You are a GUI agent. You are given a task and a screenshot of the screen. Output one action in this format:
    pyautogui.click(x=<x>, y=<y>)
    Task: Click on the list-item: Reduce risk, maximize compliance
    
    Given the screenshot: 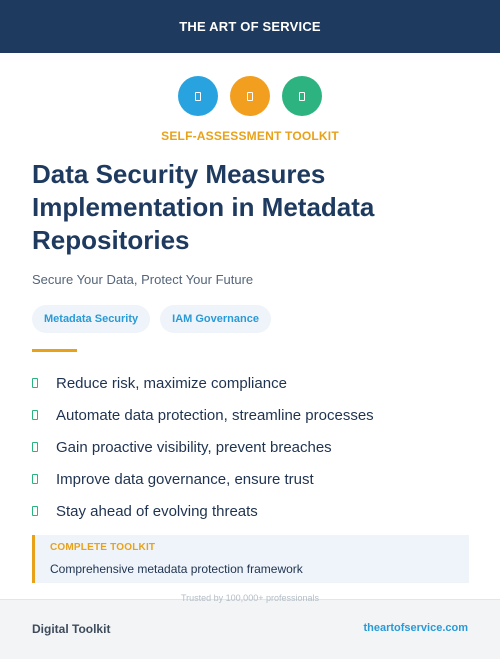 What is the action you would take?
    pyautogui.click(x=203, y=383)
    